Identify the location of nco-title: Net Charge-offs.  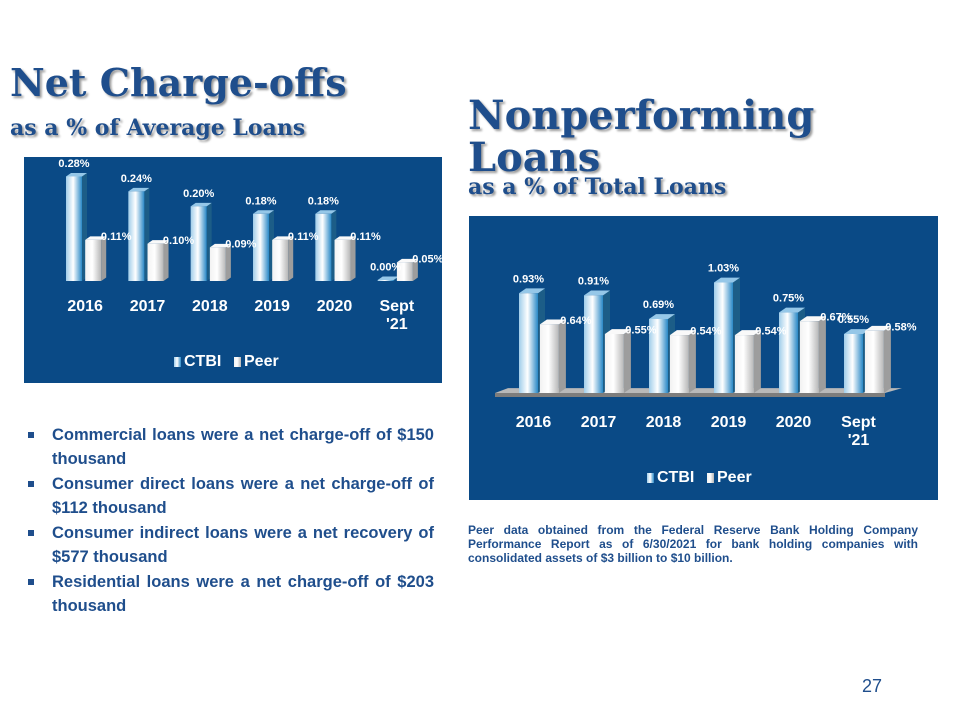
(178, 82).